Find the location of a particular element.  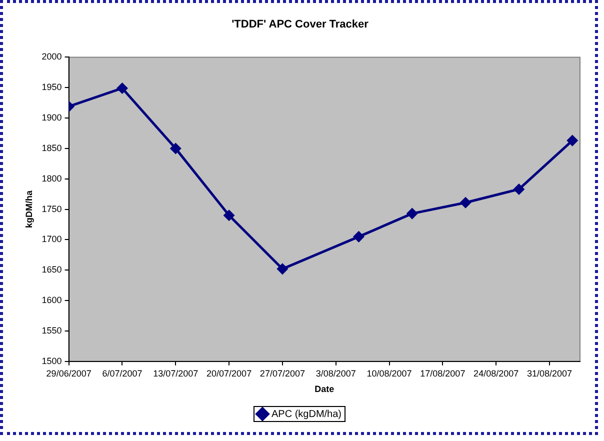

y-tick-label: 1950 is located at coordinates (52, 87).